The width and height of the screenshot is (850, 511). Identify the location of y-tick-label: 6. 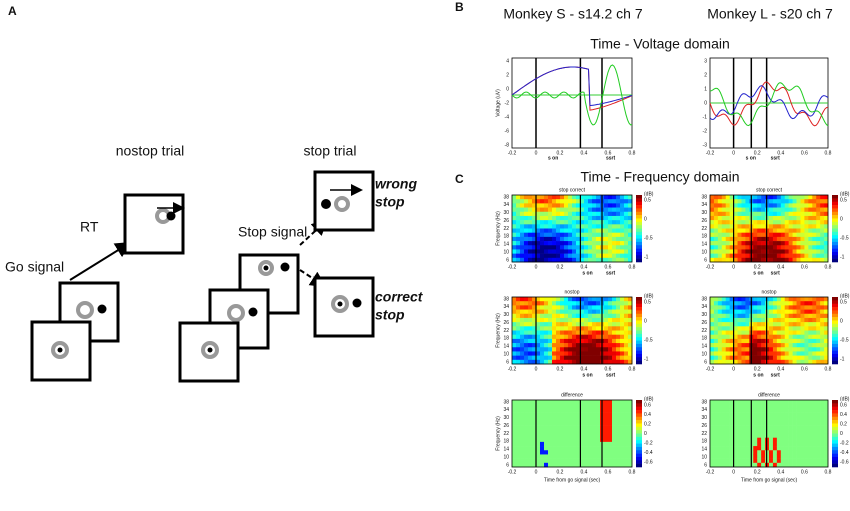
(705, 260).